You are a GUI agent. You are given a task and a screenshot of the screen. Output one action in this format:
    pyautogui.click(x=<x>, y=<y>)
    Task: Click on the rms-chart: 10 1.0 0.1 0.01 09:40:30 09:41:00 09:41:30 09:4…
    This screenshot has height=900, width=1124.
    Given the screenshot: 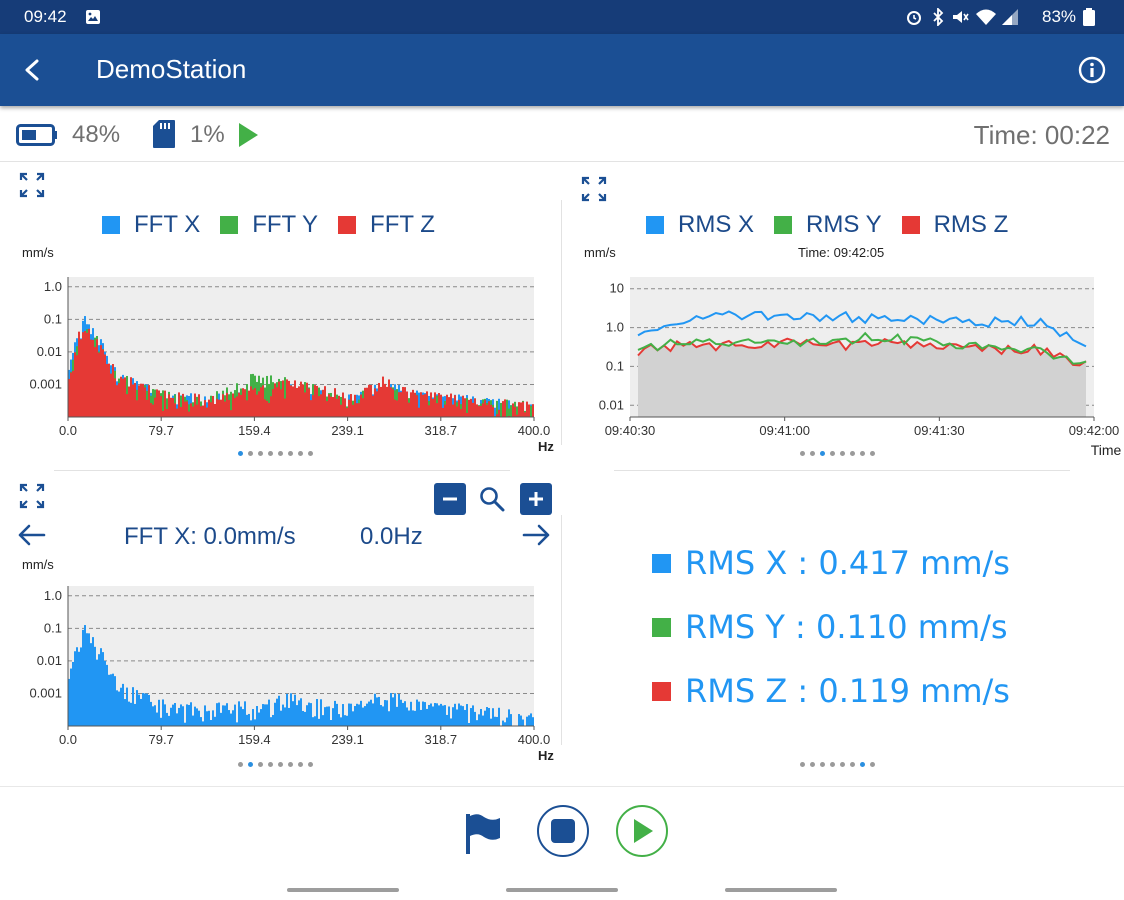 What is the action you would take?
    pyautogui.click(x=843, y=363)
    